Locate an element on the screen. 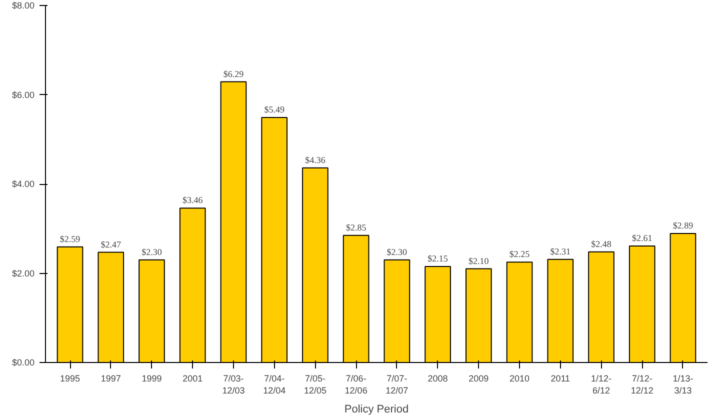 Image resolution: width=717 pixels, height=418 pixels. data-label: $2.48 is located at coordinates (601, 243).